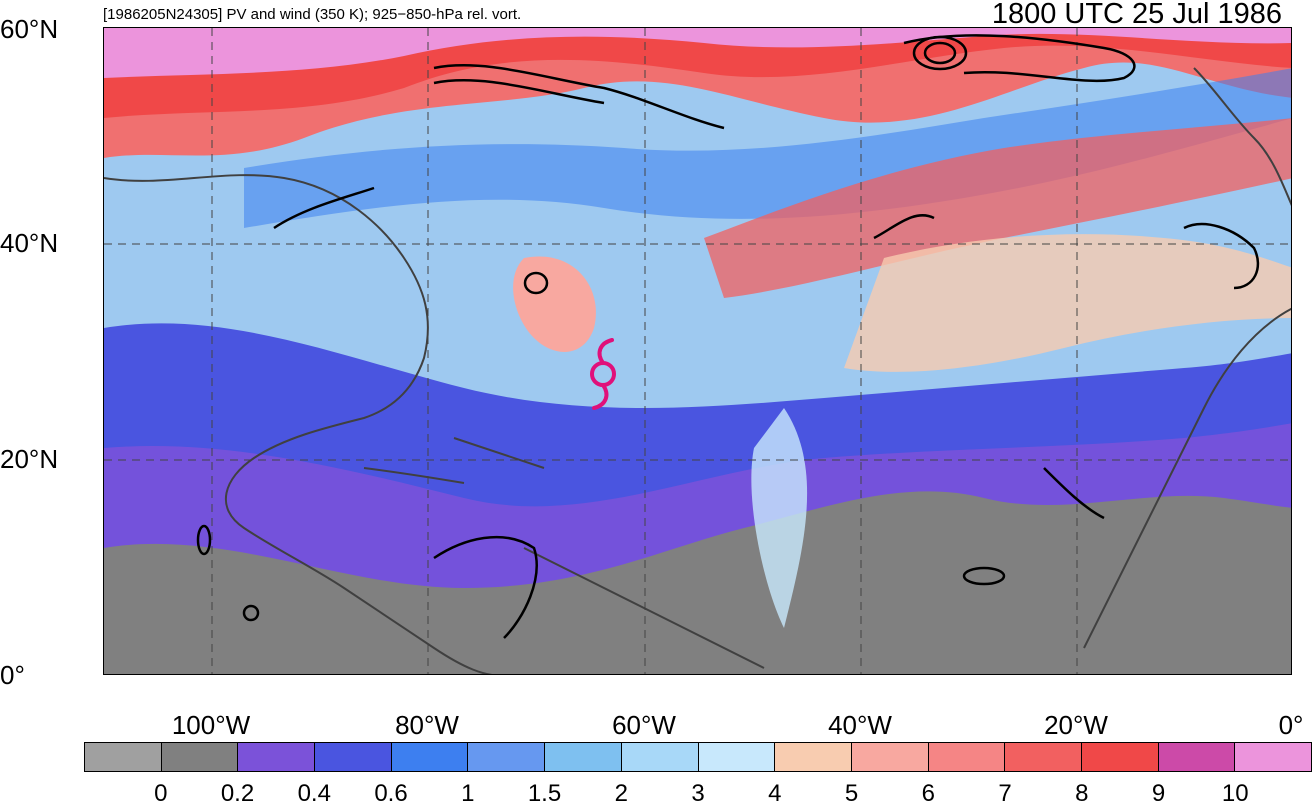 The image size is (1312, 808). Describe the element at coordinates (29, 29) in the screenshot. I see `lat-label-60n: 60°N` at that location.